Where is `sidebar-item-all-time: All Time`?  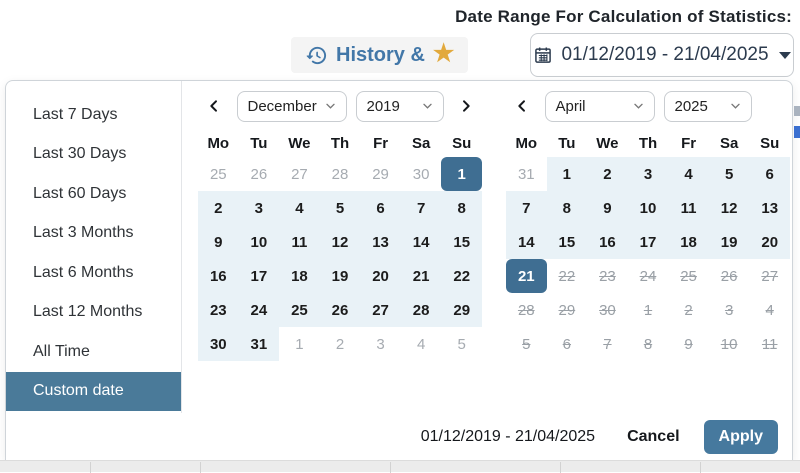
sidebar-item-all-time: All Time is located at coordinates (61, 351).